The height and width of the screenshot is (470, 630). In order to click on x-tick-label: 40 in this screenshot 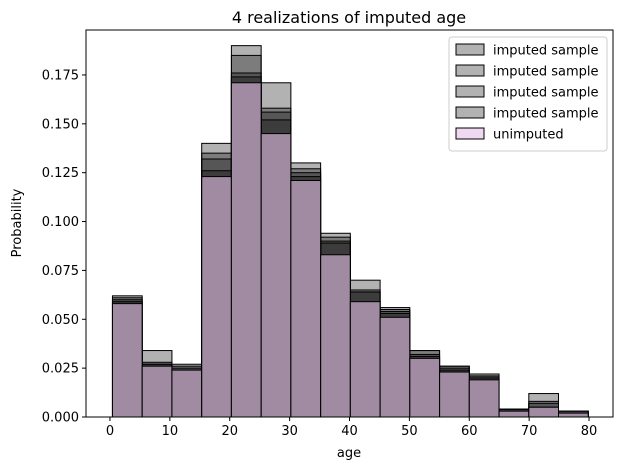, I will do `click(349, 431)`.